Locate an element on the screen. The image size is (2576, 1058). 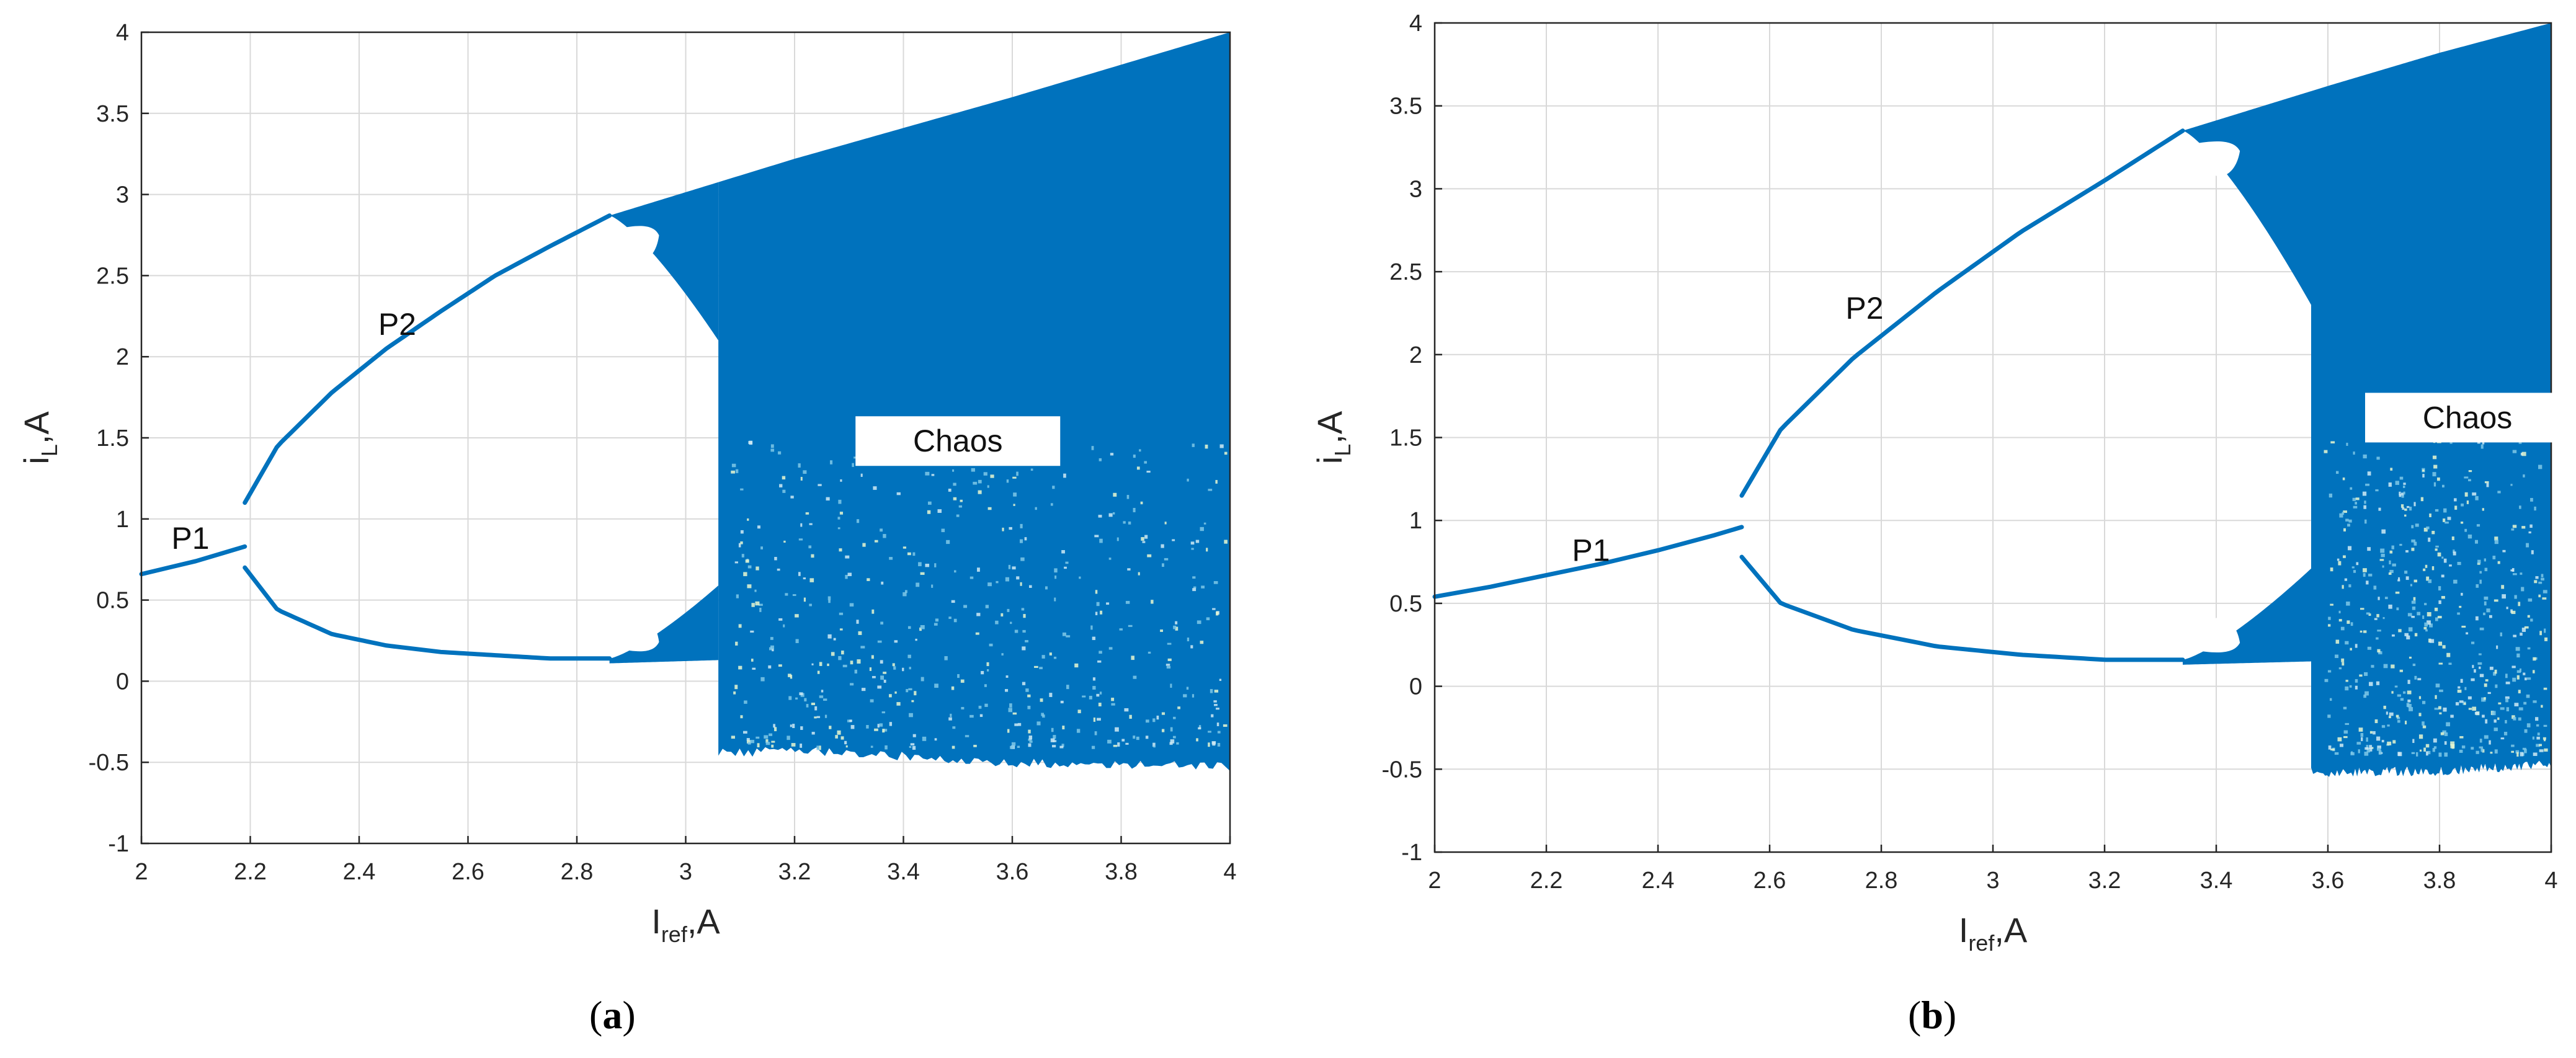
annotation-chaos: Chaos is located at coordinates (958, 441).